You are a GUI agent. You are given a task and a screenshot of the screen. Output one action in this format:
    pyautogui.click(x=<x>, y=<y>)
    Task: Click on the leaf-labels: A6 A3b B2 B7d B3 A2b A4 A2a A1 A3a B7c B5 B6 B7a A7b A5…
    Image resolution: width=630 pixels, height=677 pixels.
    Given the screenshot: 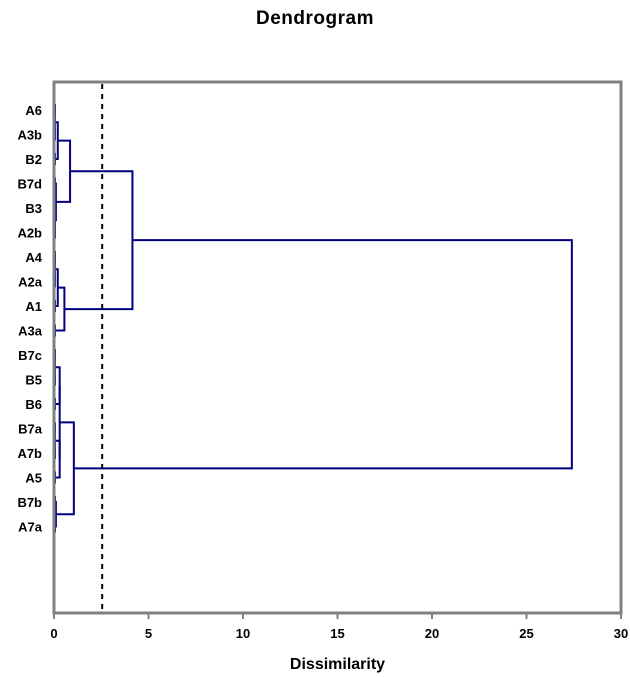 What is the action you would take?
    pyautogui.click(x=29, y=319)
    